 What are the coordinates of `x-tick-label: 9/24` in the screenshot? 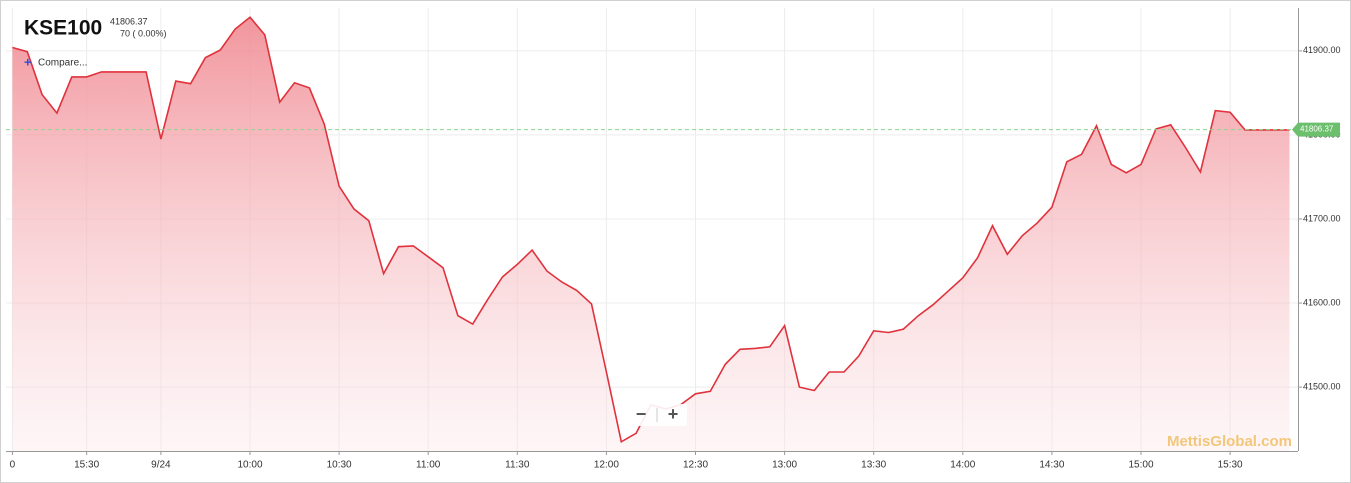 It's located at (161, 465).